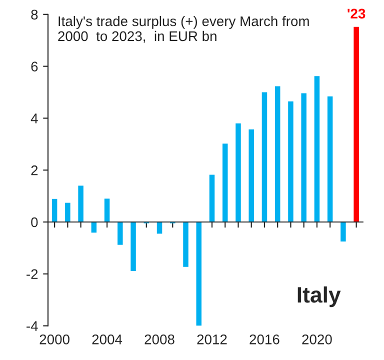 The width and height of the screenshot is (384, 360). I want to click on y-tick-label: -2, so click(32, 274).